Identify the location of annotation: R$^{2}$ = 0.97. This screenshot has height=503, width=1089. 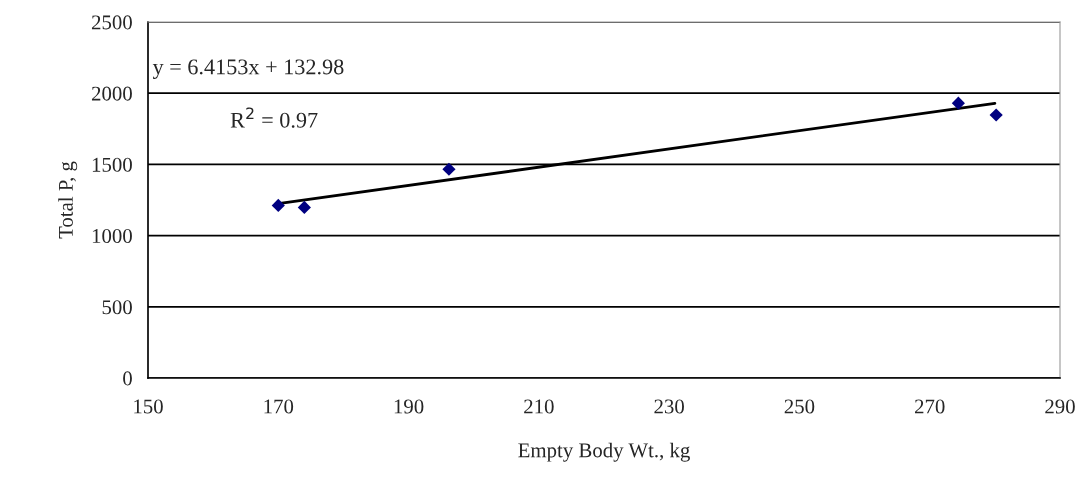
(274, 117).